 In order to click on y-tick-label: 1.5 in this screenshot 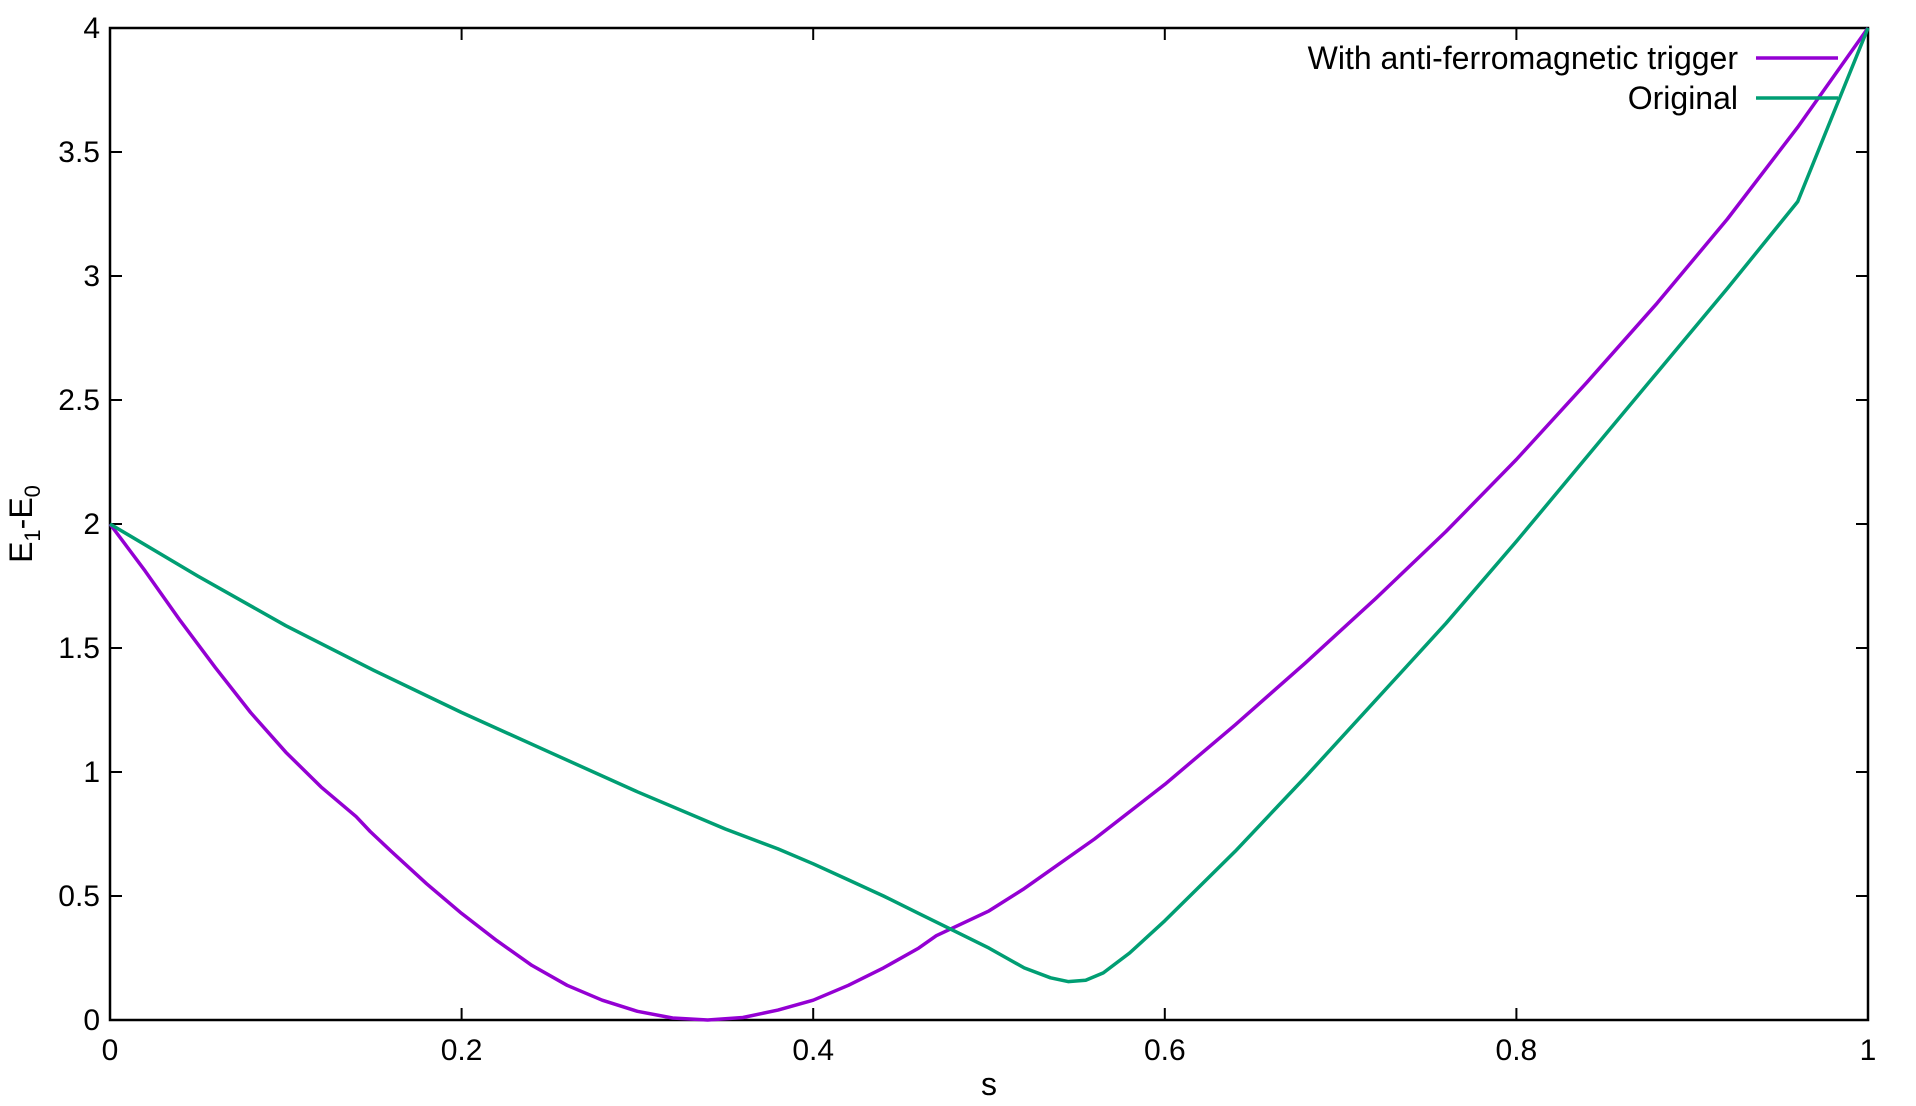, I will do `click(79, 648)`.